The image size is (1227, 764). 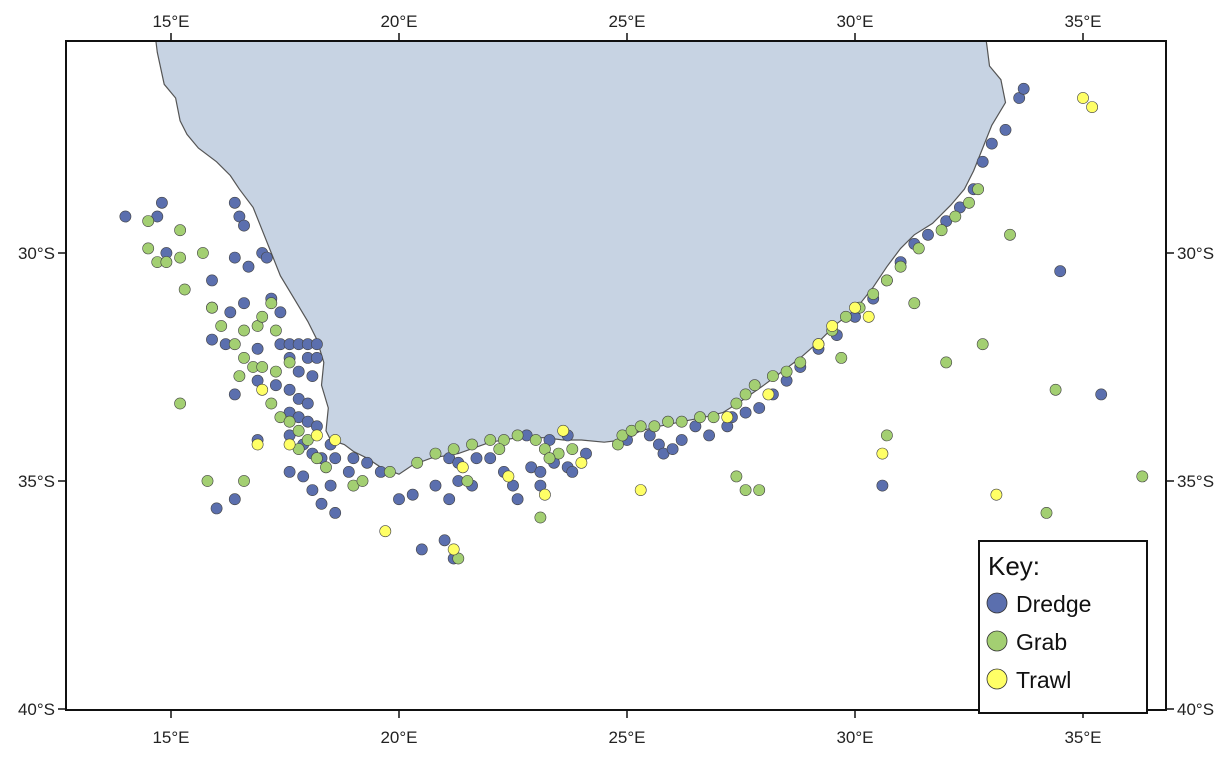 I want to click on y-tick-label-right: 35°S, so click(x=1195, y=481).